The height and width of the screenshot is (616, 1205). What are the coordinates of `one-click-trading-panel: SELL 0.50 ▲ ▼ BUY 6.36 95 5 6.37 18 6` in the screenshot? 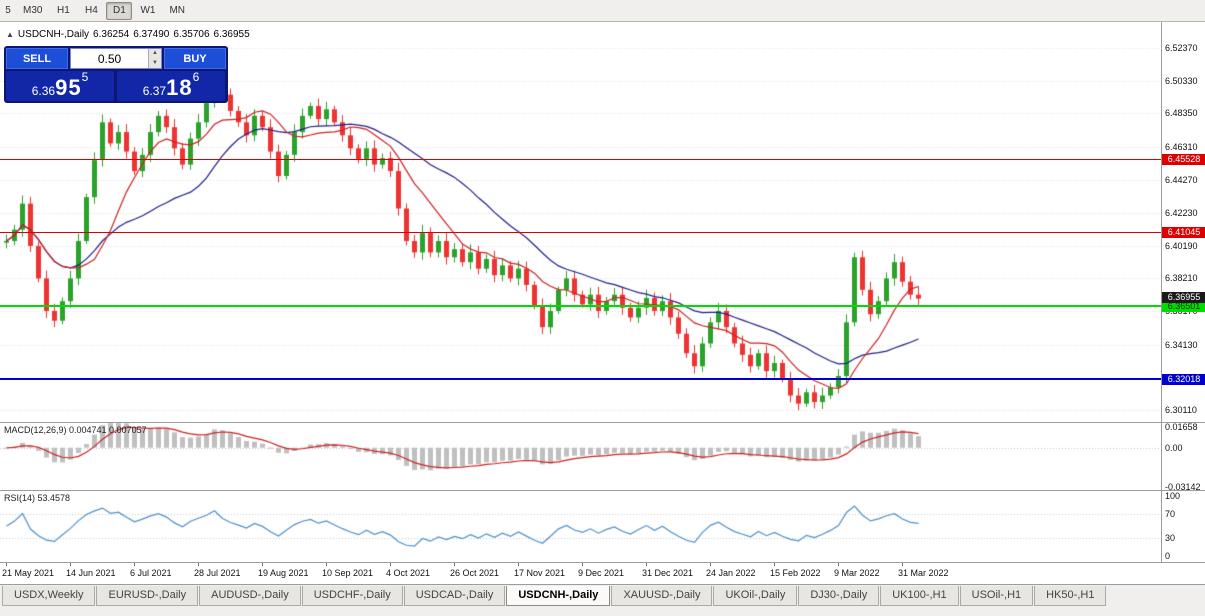 It's located at (116, 74).